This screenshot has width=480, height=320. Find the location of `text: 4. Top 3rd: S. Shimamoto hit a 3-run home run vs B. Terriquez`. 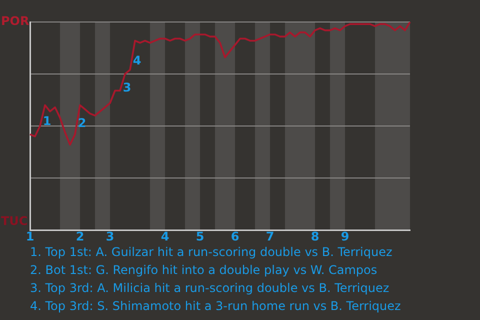

text: 4. Top 3rd: S. Shimamoto hit a 3-run home run vs B. Terriquez is located at coordinates (215, 306).